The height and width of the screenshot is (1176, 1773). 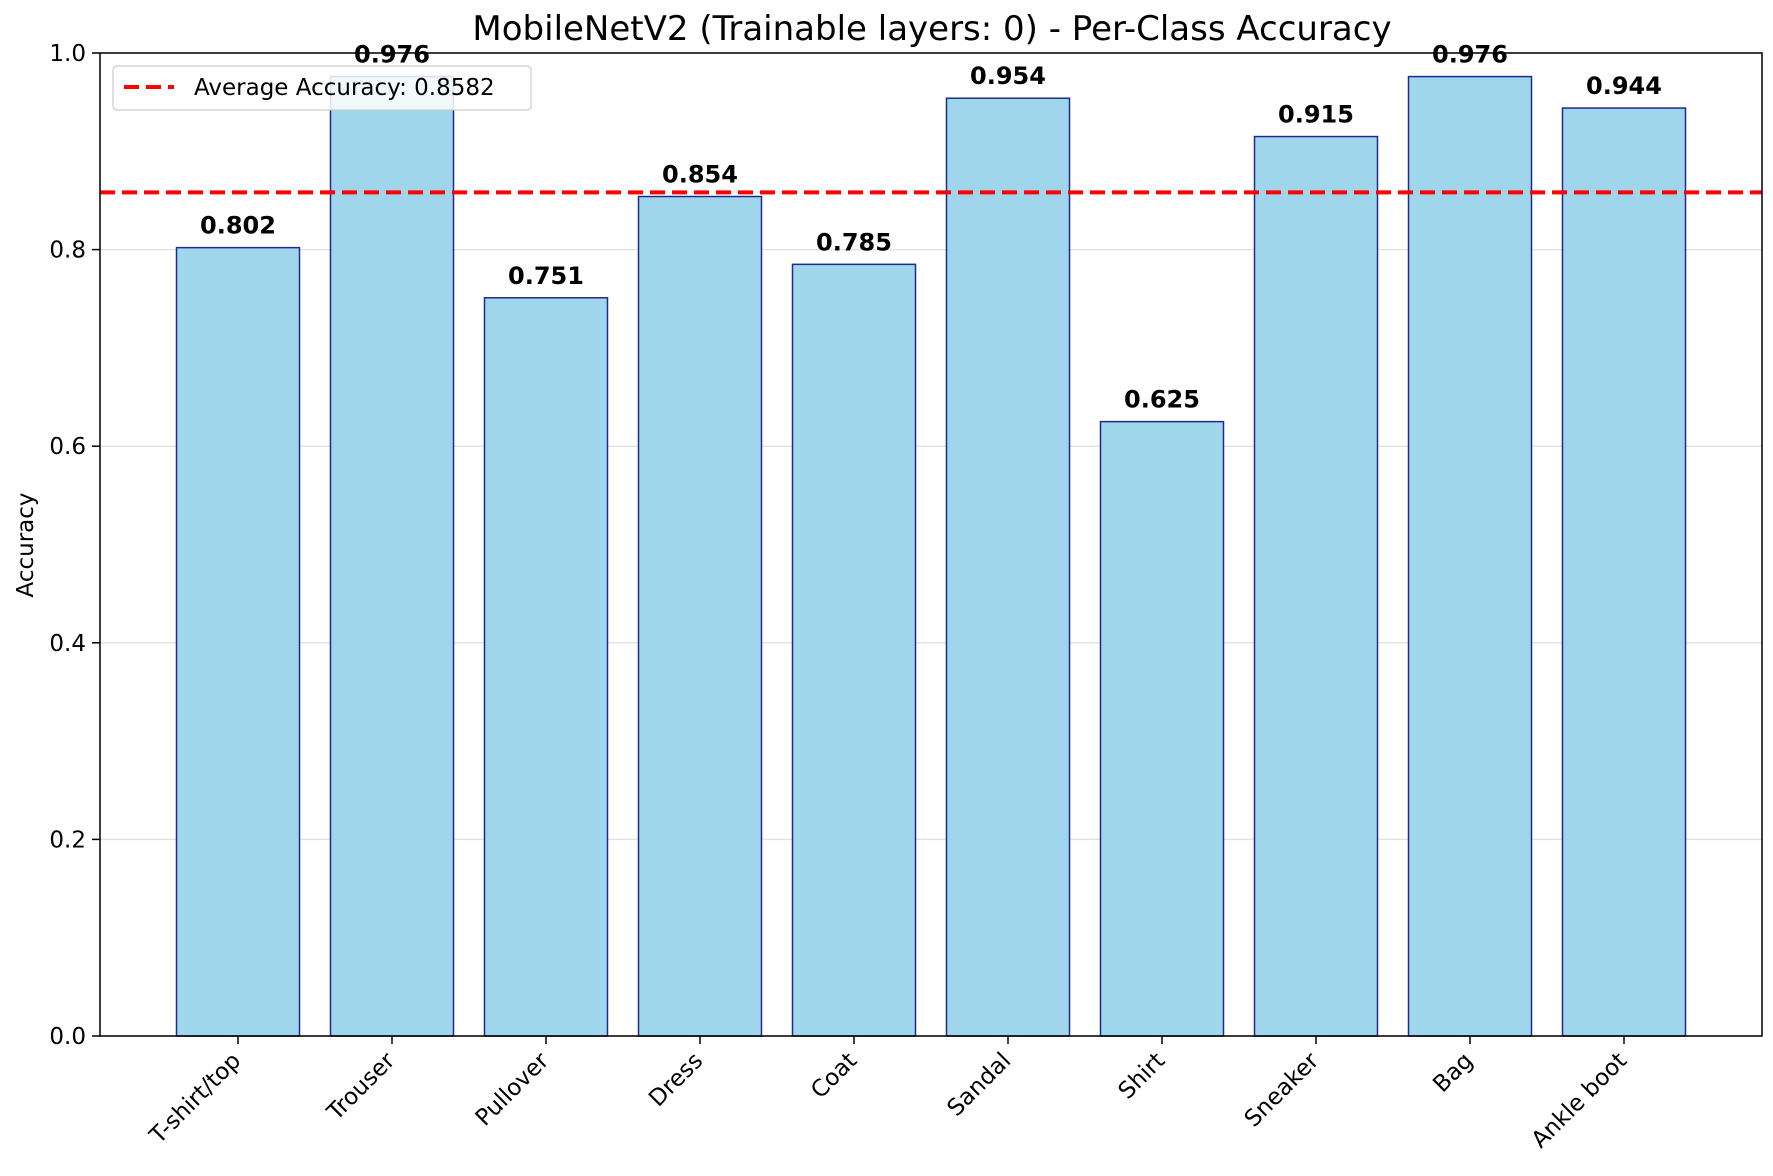 What do you see at coordinates (238, 226) in the screenshot?
I see `bar-value-label: 0.802` at bounding box center [238, 226].